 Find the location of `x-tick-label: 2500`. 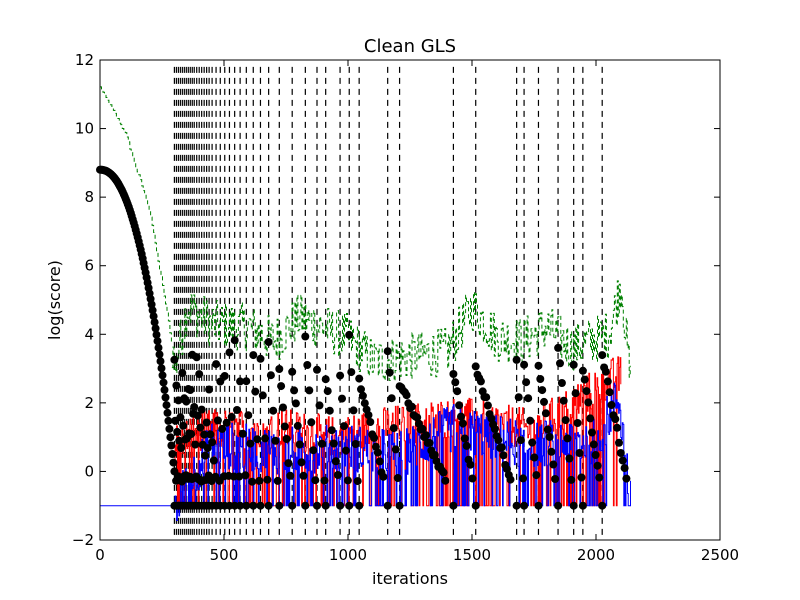

x-tick-label: 2500 is located at coordinates (720, 555).